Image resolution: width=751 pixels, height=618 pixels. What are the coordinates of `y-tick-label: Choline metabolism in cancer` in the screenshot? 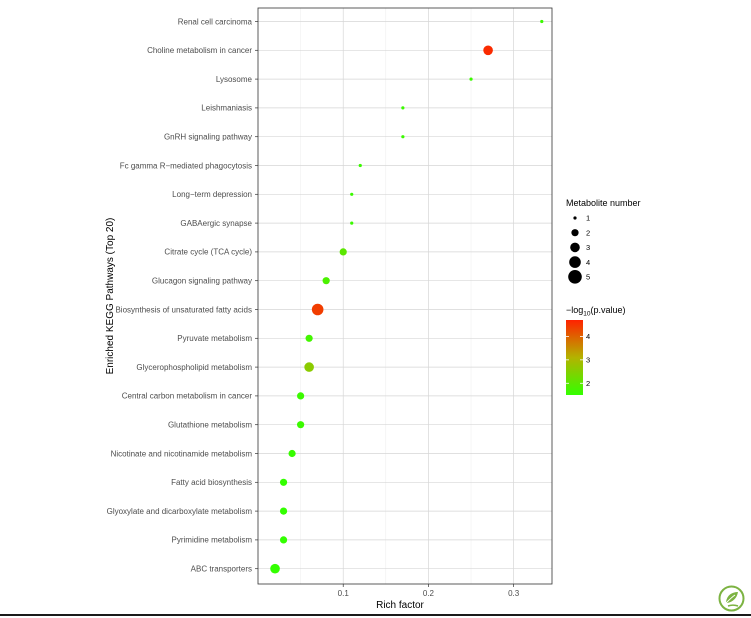 It's located at (199, 50).